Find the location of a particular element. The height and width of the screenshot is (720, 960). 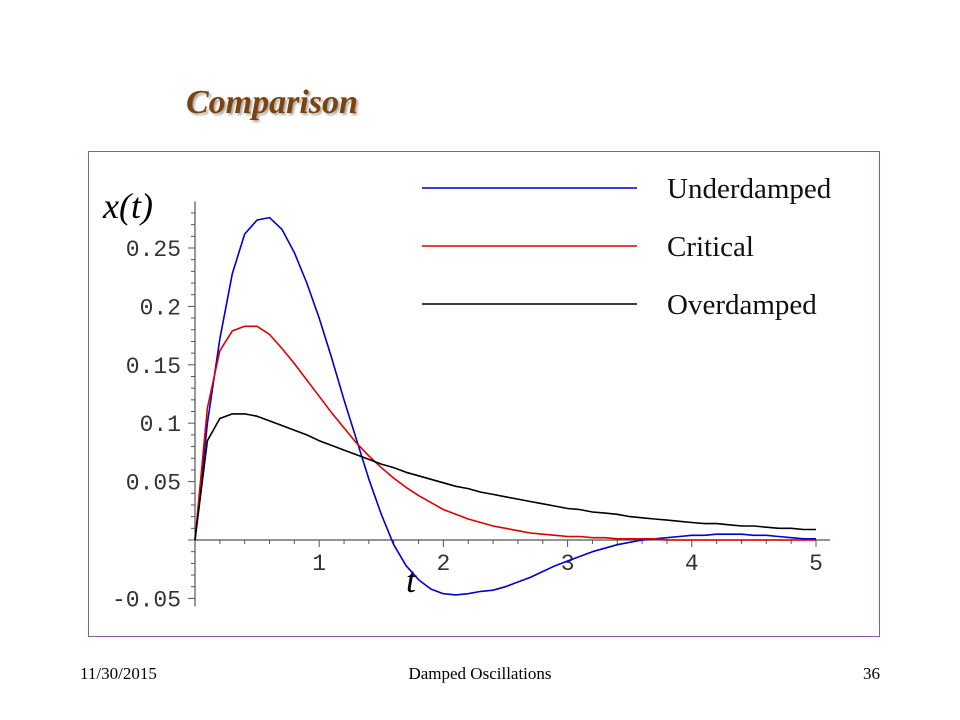

y-tick-label: -0.05 is located at coordinates (146, 600).